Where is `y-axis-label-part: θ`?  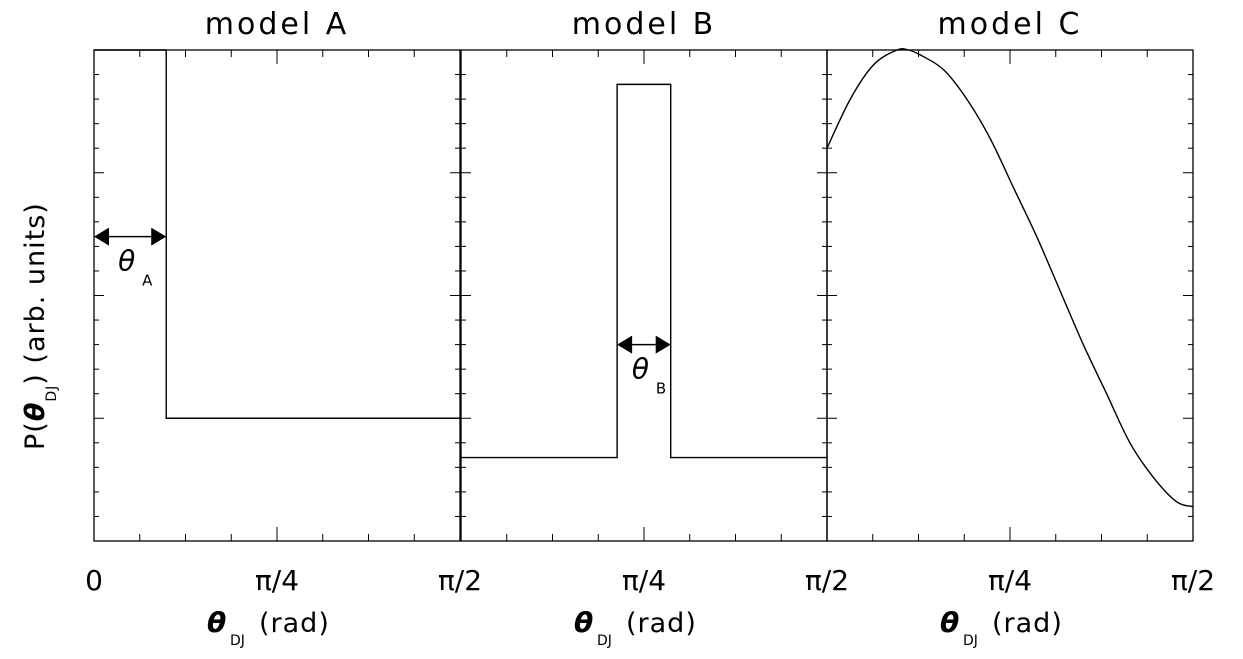
y-axis-label-part: θ is located at coordinates (35, 412).